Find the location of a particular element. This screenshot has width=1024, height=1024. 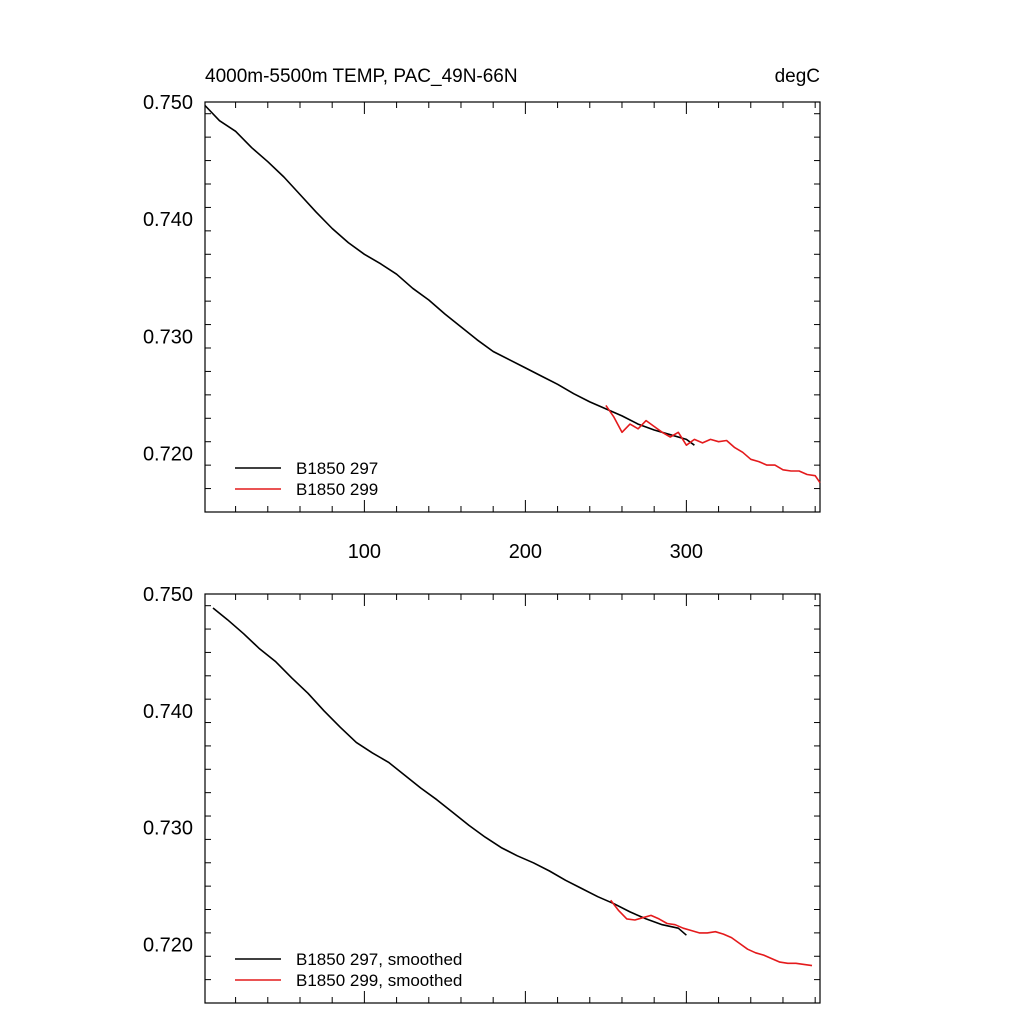

x-tick-label: 200 is located at coordinates (525, 552).